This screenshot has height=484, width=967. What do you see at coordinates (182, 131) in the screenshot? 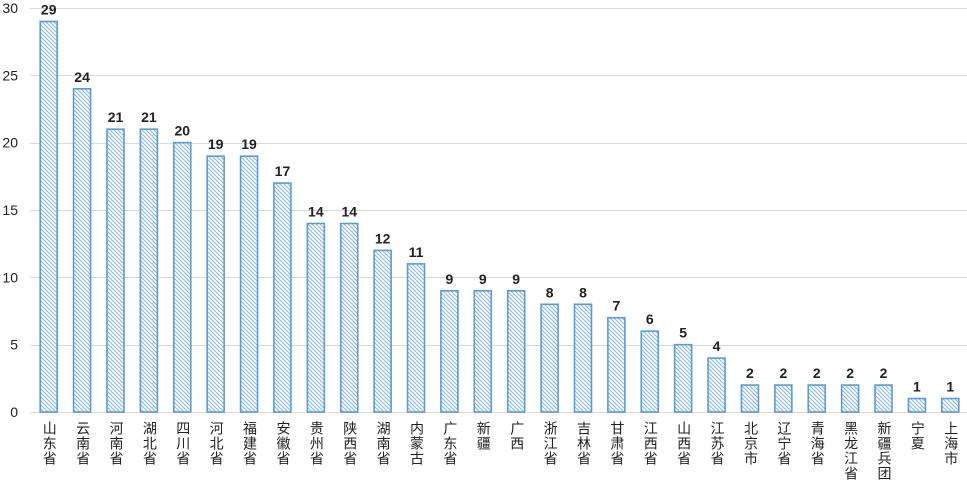
I see `data-label: 20` at bounding box center [182, 131].